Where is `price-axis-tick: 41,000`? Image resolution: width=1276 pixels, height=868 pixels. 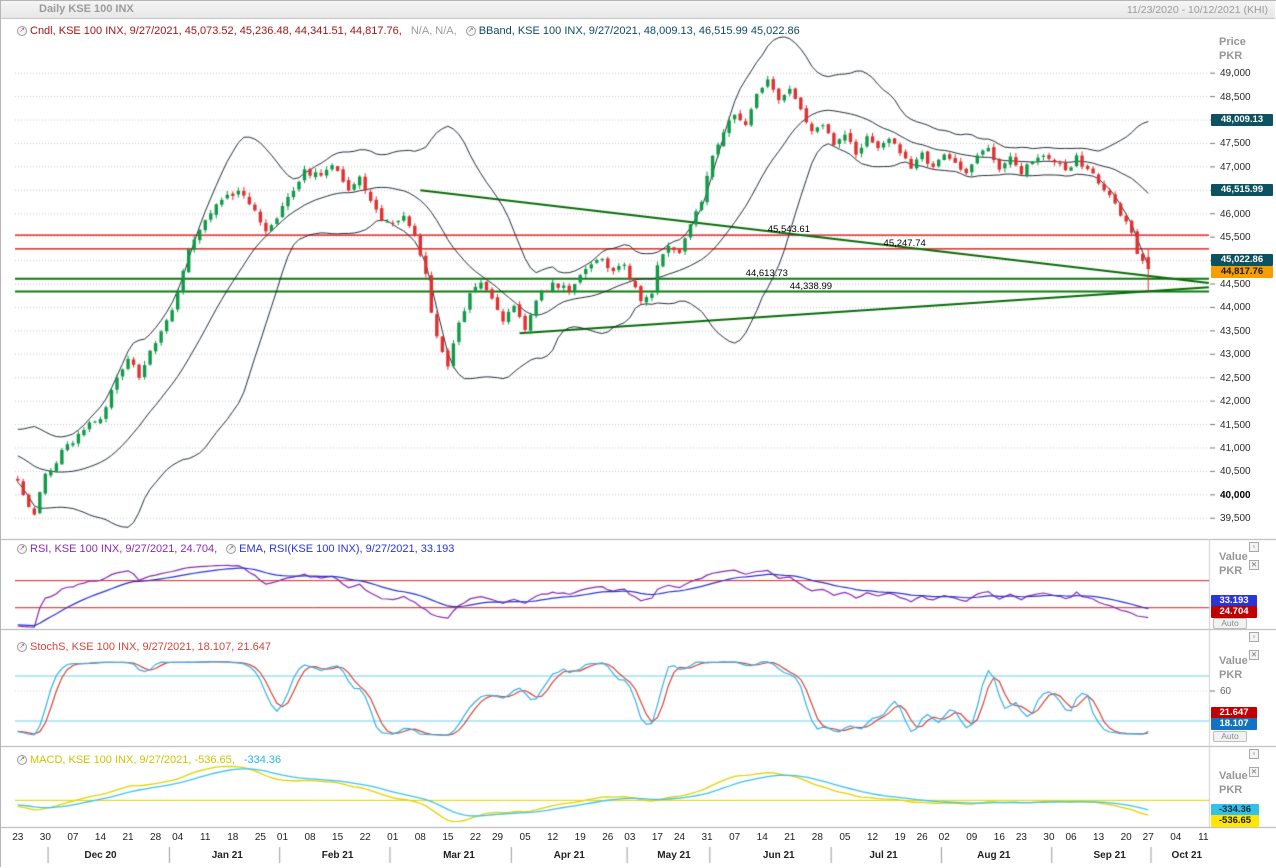
price-axis-tick: 41,000 is located at coordinates (1235, 448).